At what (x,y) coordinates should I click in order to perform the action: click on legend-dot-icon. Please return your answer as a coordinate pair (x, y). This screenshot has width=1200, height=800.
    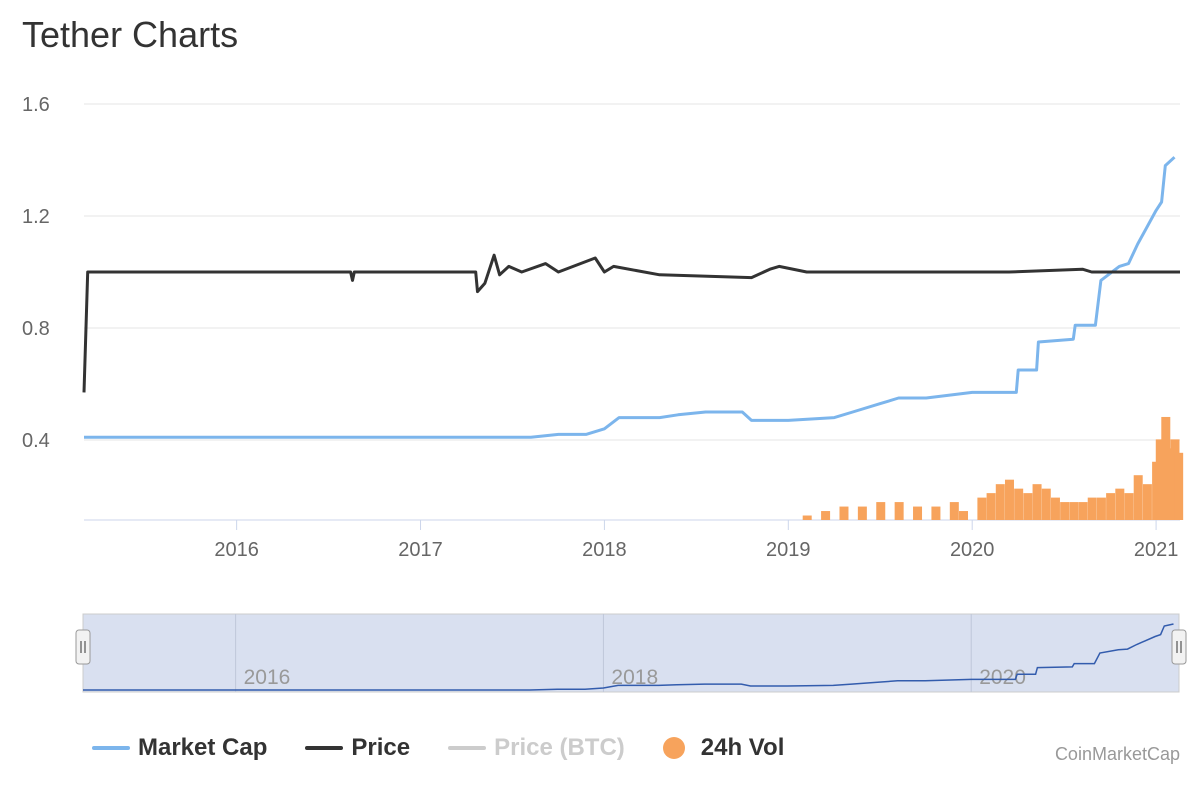
    Looking at the image, I should click on (673, 748).